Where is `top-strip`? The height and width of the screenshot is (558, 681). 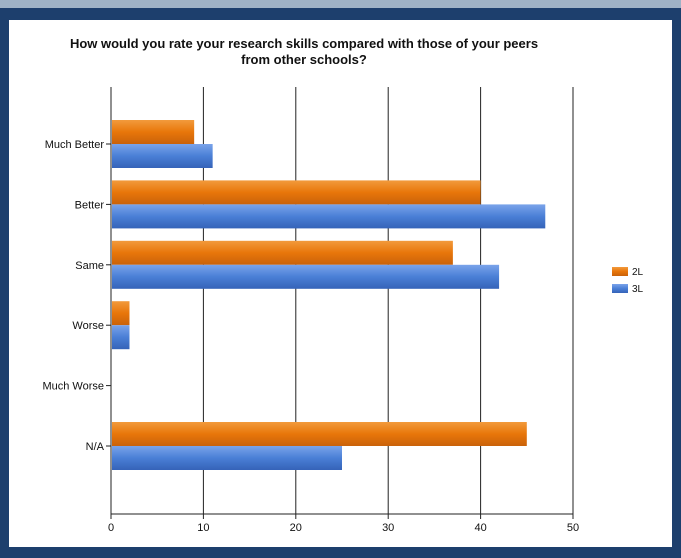 top-strip is located at coordinates (340, 4).